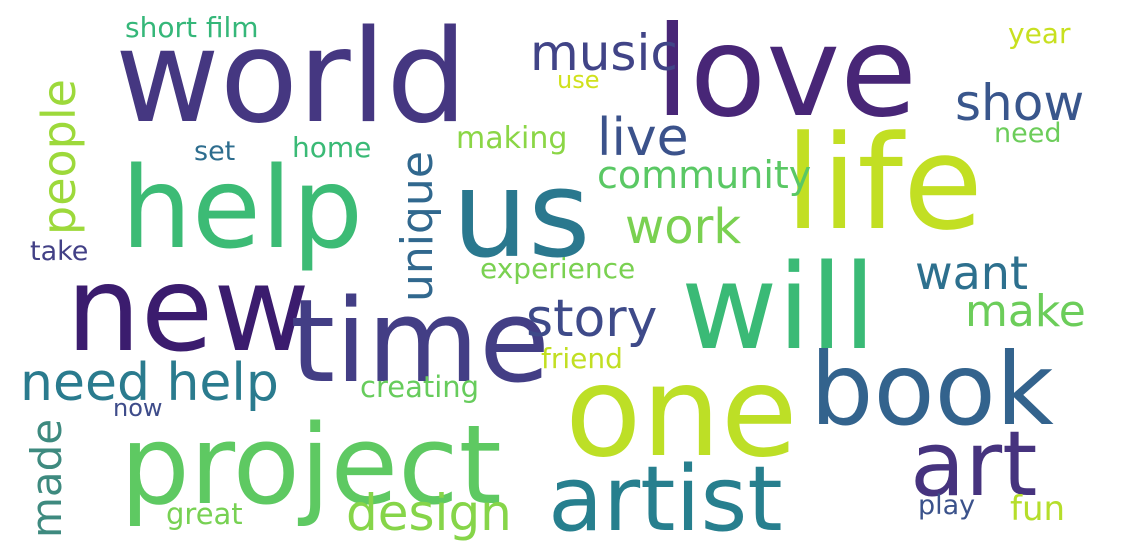  Describe the element at coordinates (778, 307) in the screenshot. I see `word-will: will` at that location.